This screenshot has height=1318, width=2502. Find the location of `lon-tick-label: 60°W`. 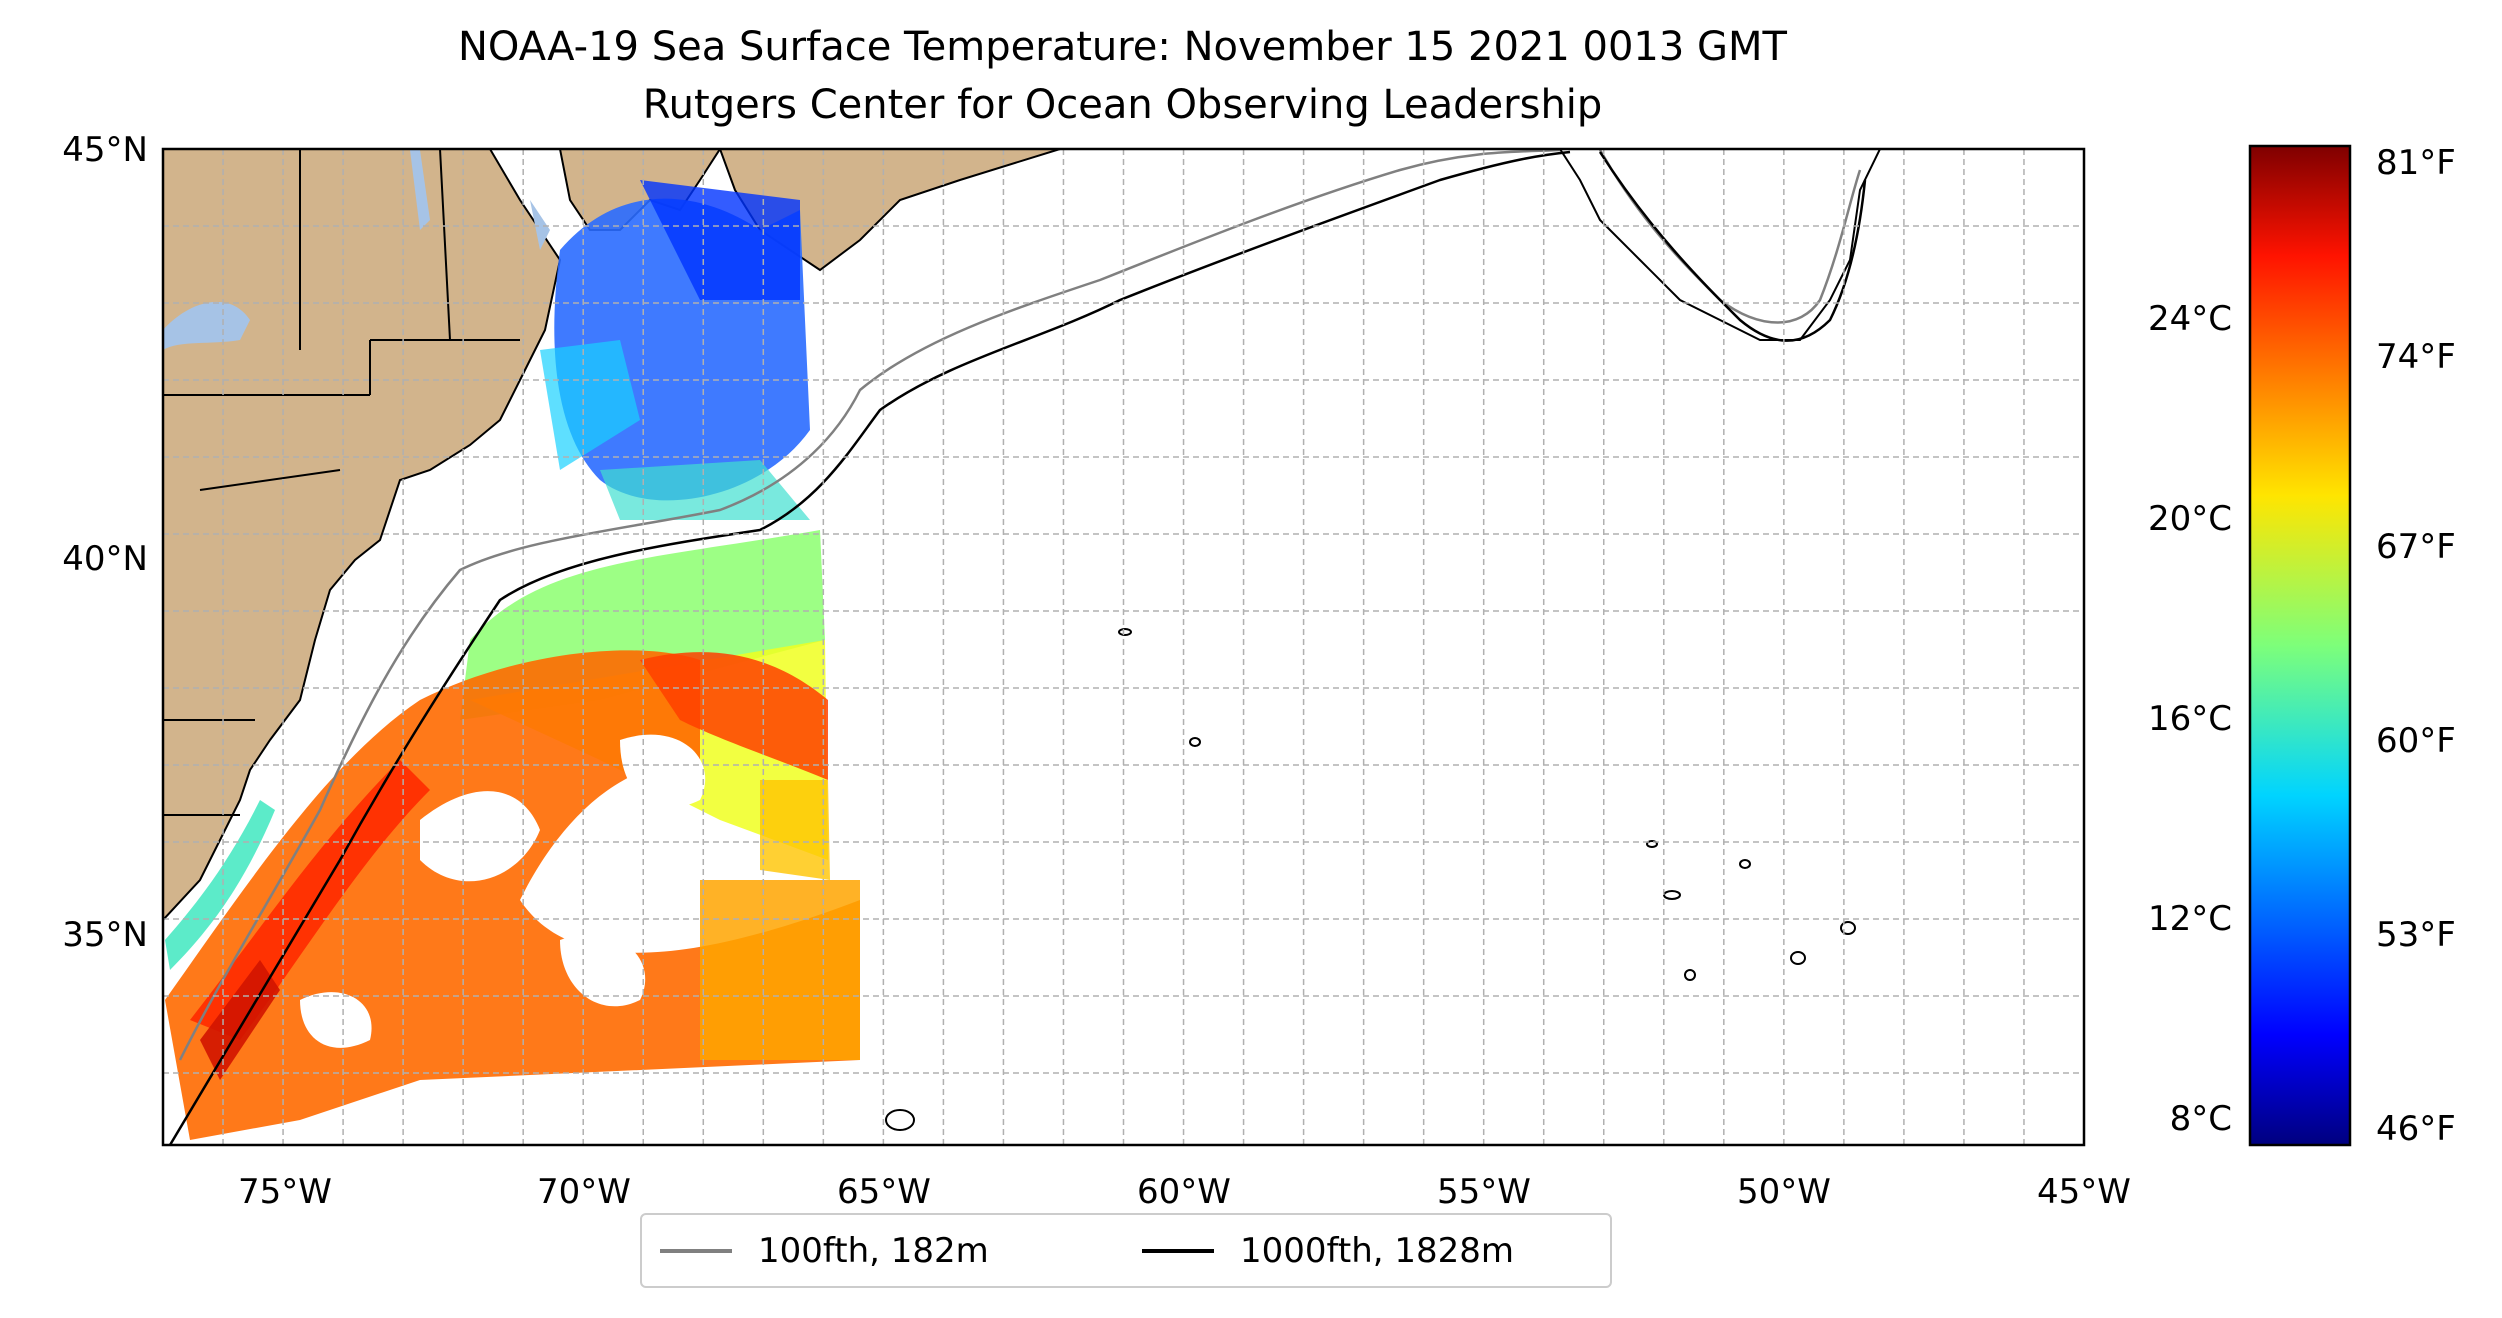

lon-tick-label: 60°W is located at coordinates (1184, 1192).